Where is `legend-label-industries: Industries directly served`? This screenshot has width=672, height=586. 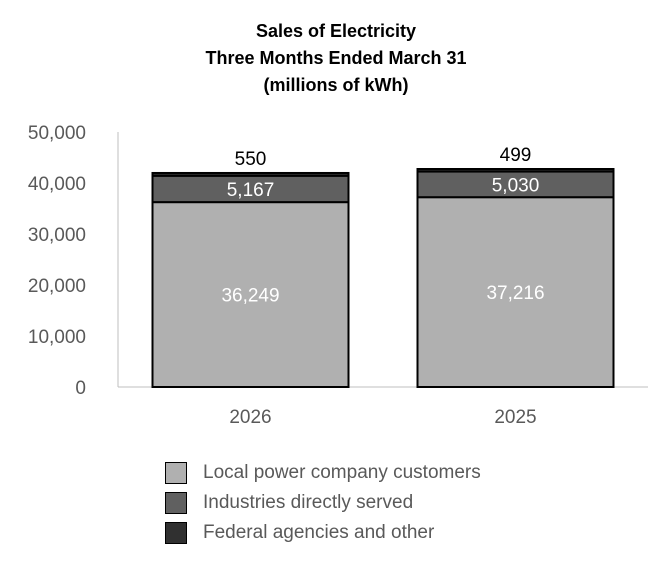
legend-label-industries: Industries directly served is located at coordinates (308, 502).